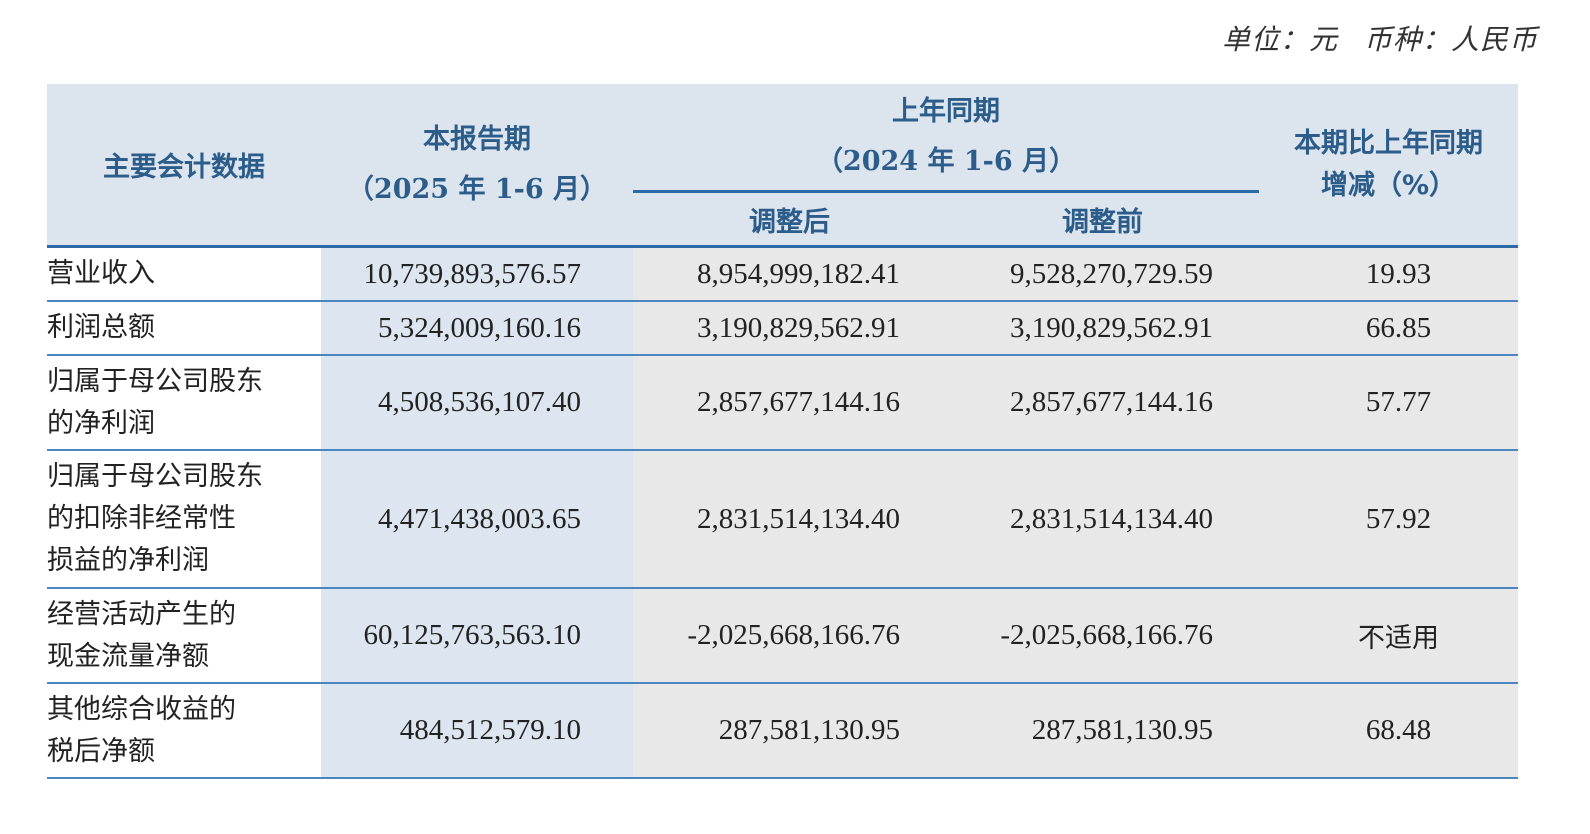 The width and height of the screenshot is (1590, 834). I want to click on header-item-label: 主要会计数据, so click(184, 167).